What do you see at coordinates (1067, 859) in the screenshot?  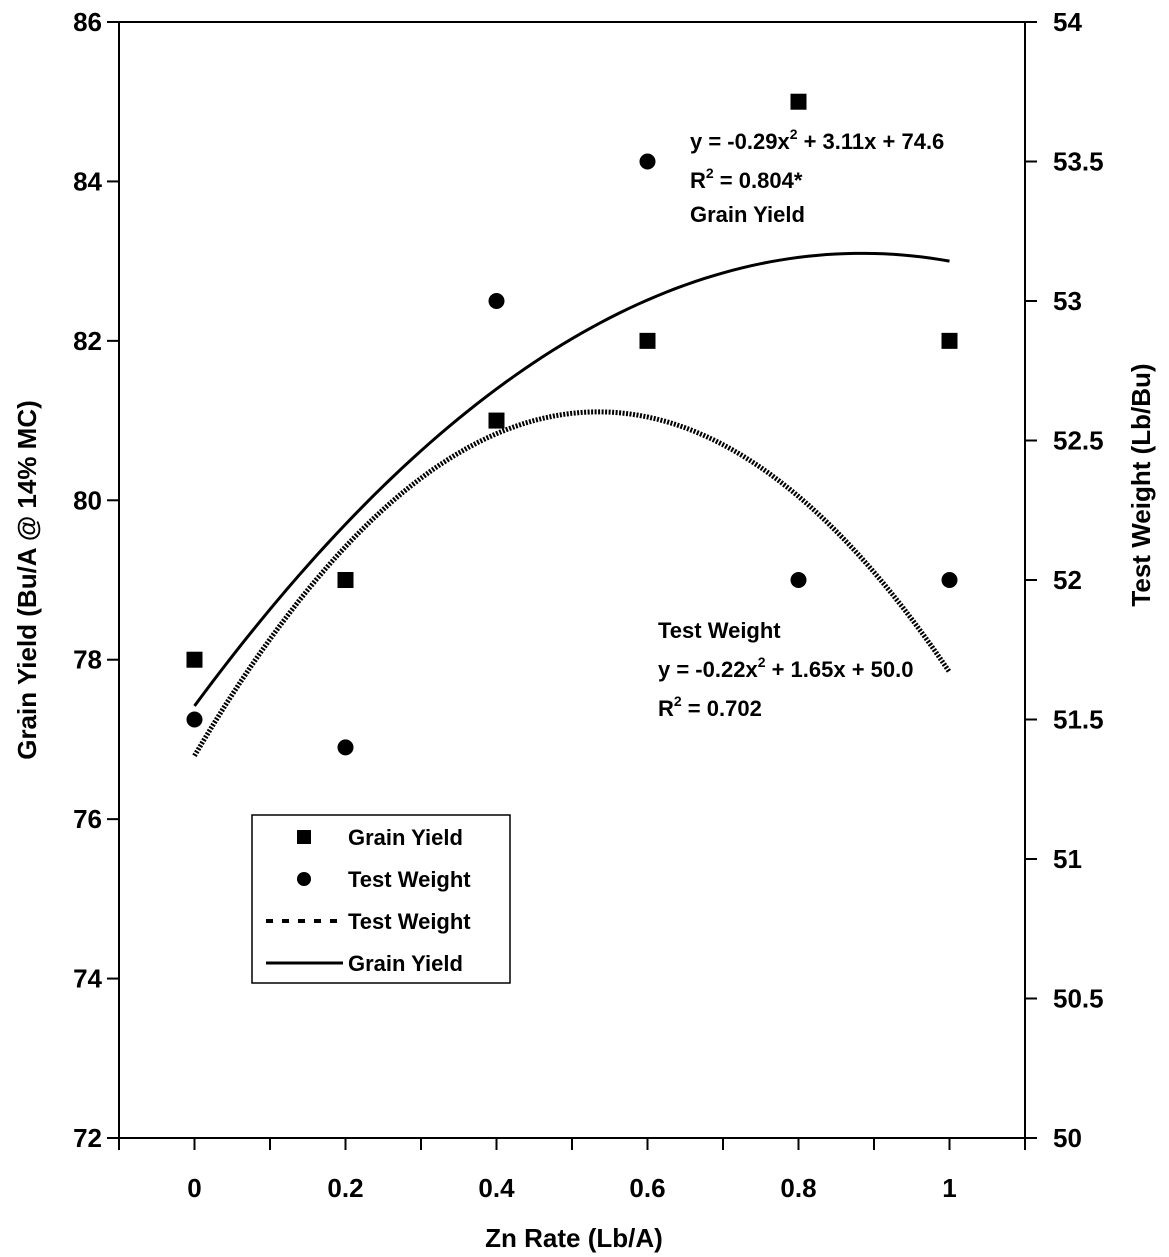 I see `right-tick-label: 51` at bounding box center [1067, 859].